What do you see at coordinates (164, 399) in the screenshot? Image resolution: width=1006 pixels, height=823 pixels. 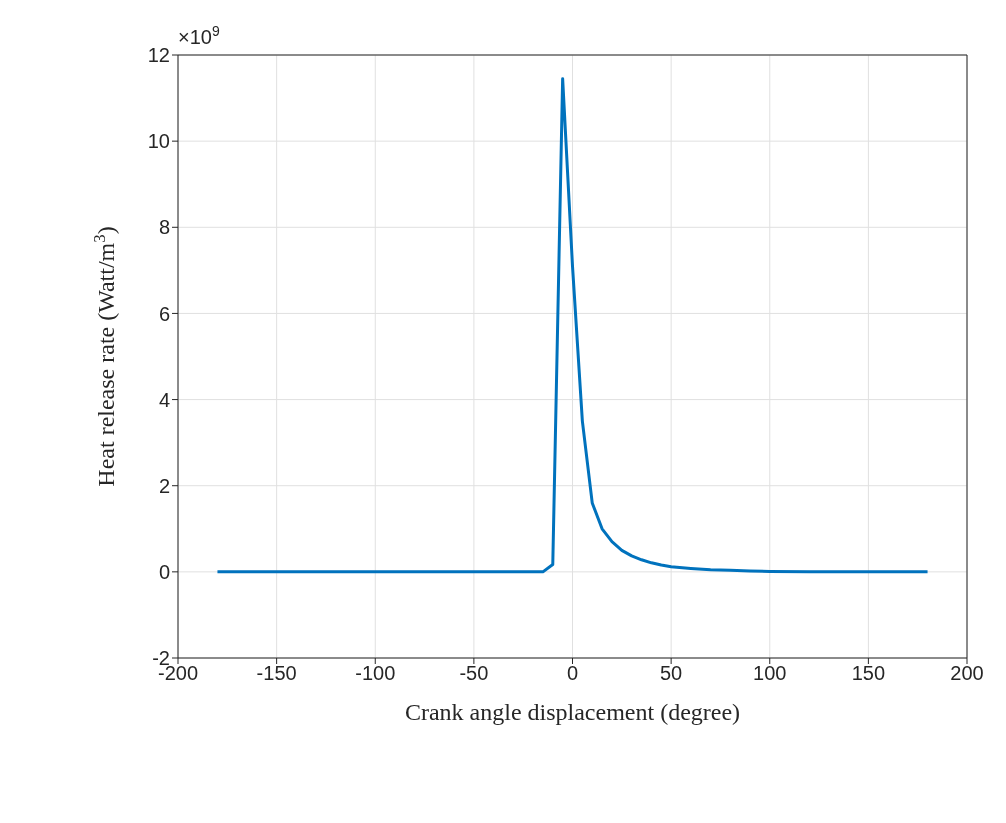 I see `y-tick-label: 4` at bounding box center [164, 399].